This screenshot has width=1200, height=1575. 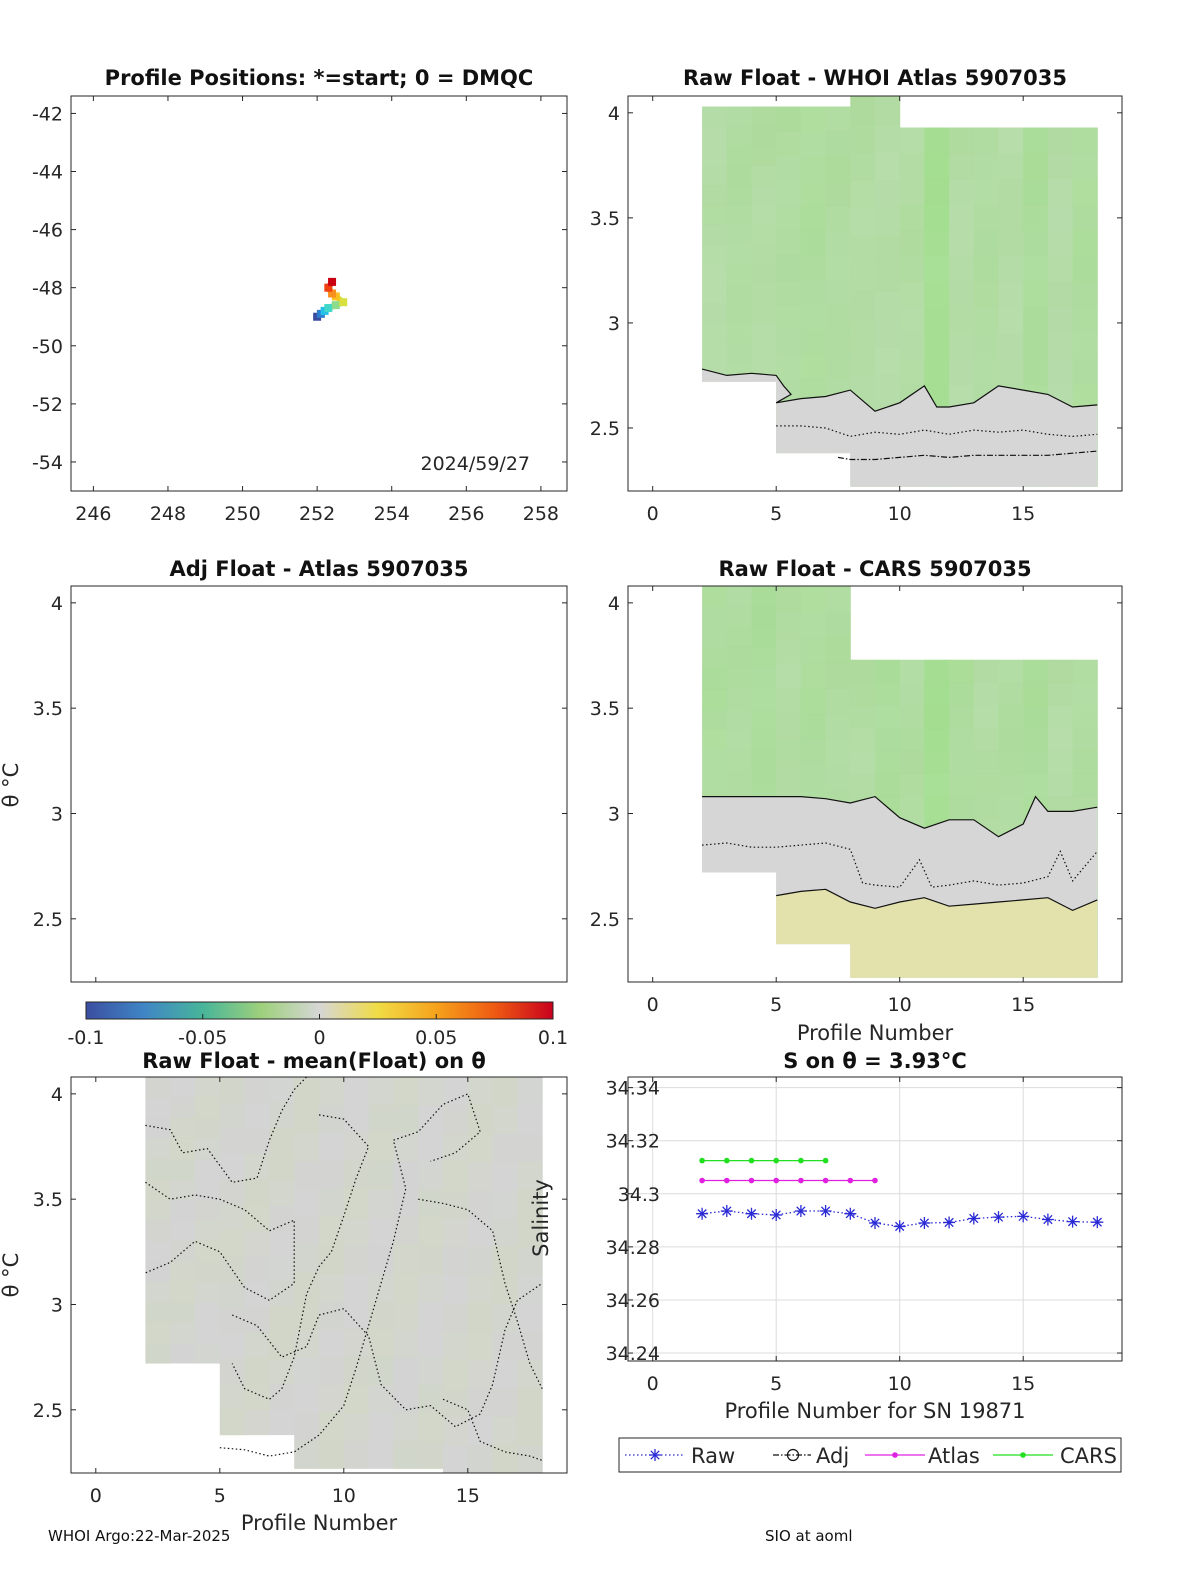 I want to click on positions-axes, so click(x=319, y=293).